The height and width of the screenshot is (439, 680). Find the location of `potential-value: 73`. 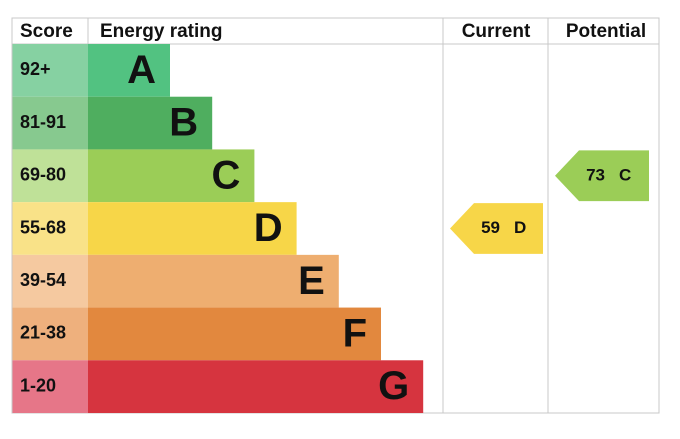

potential-value: 73 is located at coordinates (595, 174).